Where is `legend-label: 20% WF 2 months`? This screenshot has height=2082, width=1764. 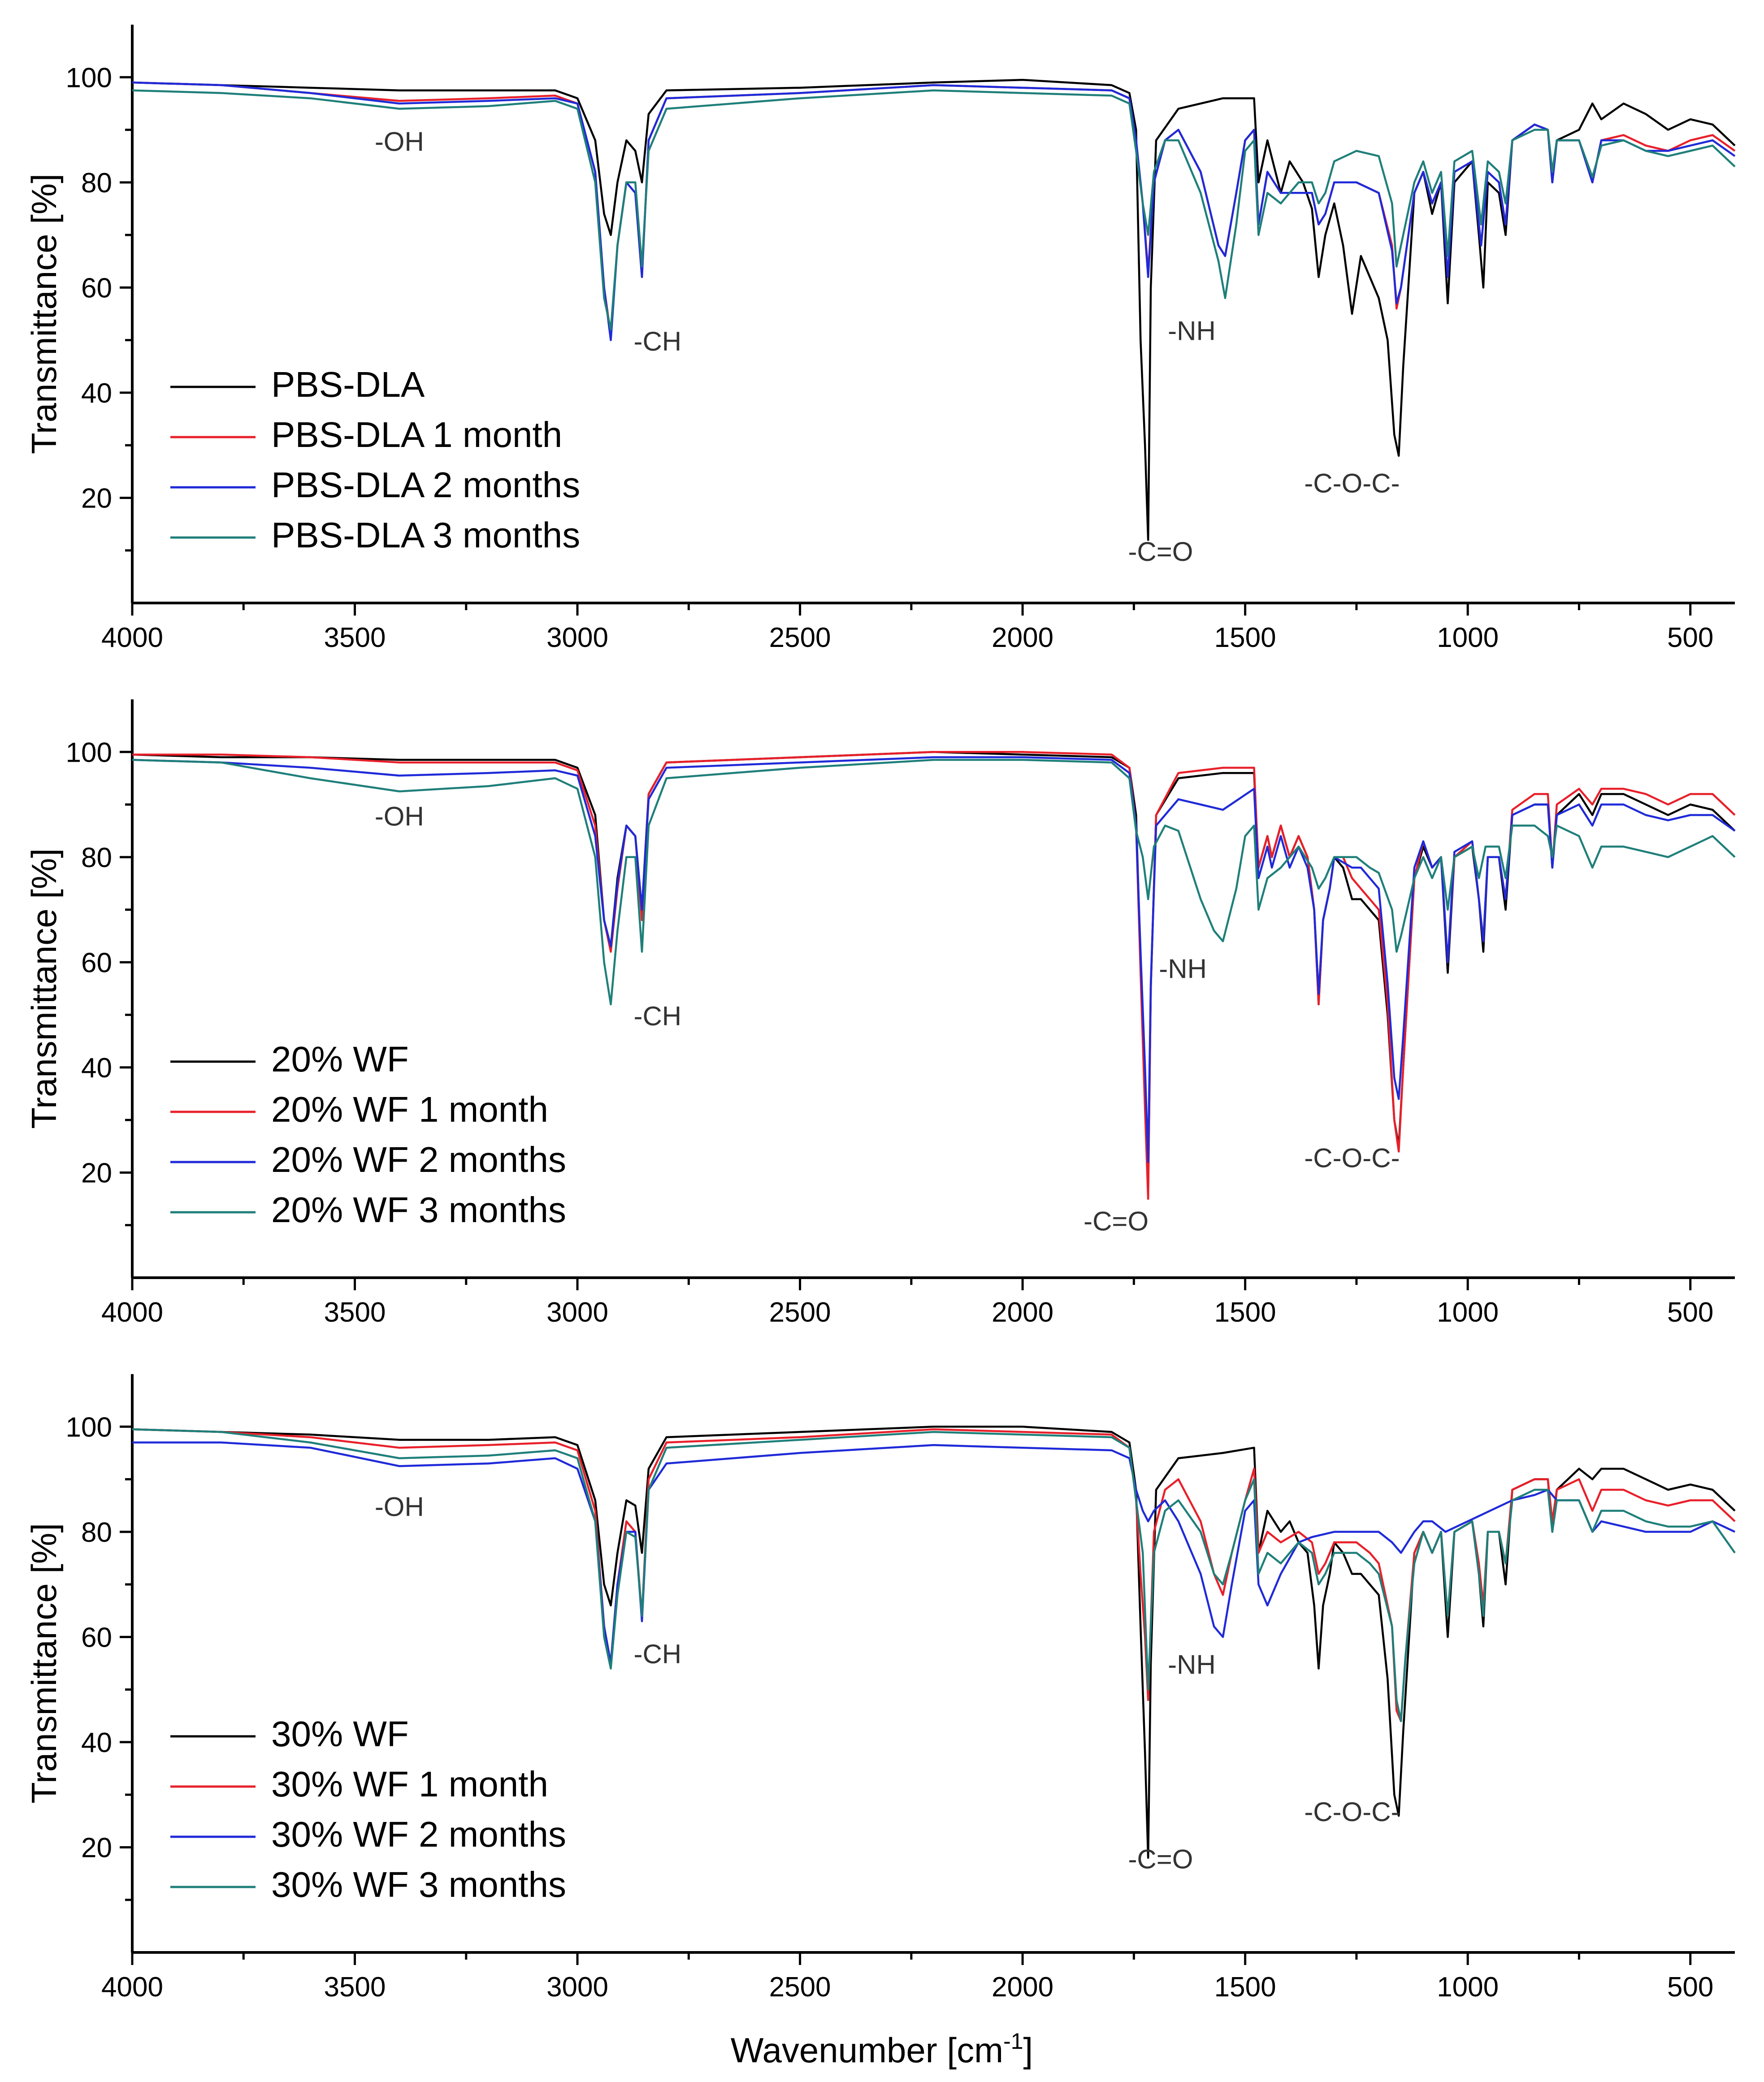
legend-label: 20% WF 2 months is located at coordinates (418, 1160).